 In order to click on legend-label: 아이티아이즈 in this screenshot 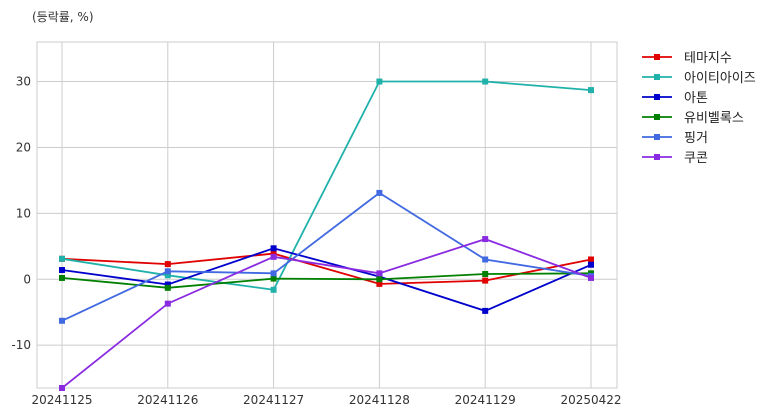, I will do `click(720, 78)`.